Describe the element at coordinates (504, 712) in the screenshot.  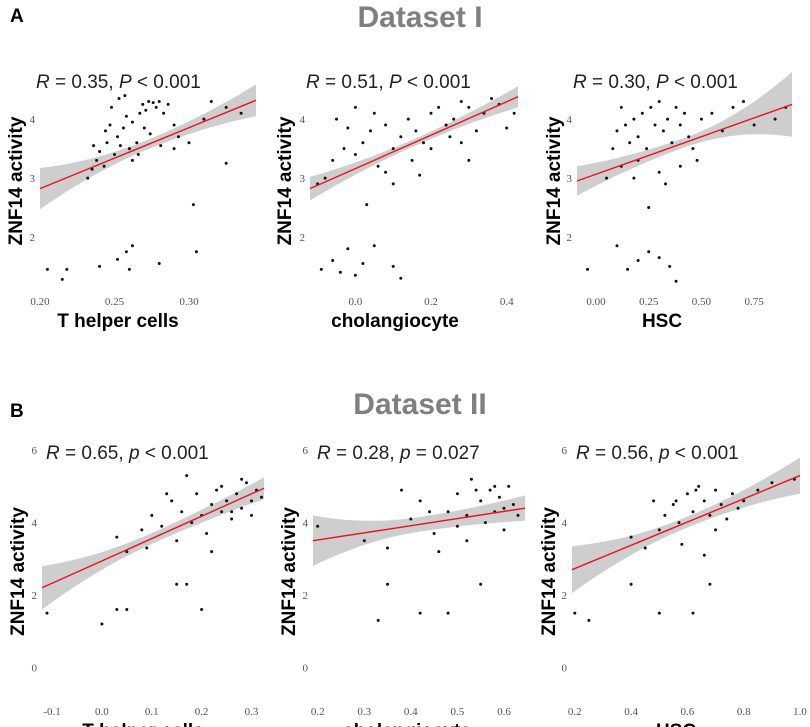
I see `x-tick-label: 0.6` at that location.